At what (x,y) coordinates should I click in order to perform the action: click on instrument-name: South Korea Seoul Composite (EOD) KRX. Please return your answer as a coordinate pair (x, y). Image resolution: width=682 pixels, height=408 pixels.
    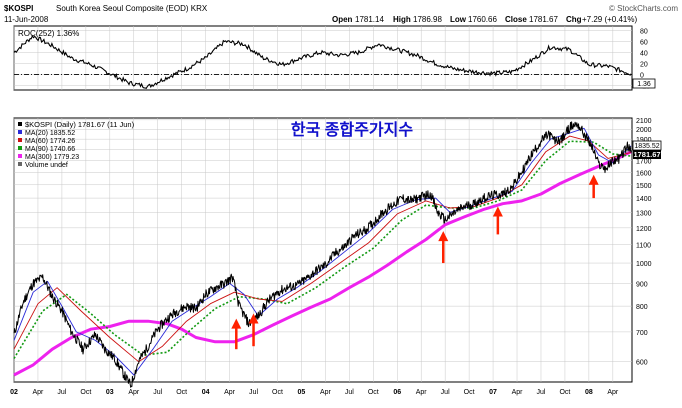
    Looking at the image, I should click on (132, 8).